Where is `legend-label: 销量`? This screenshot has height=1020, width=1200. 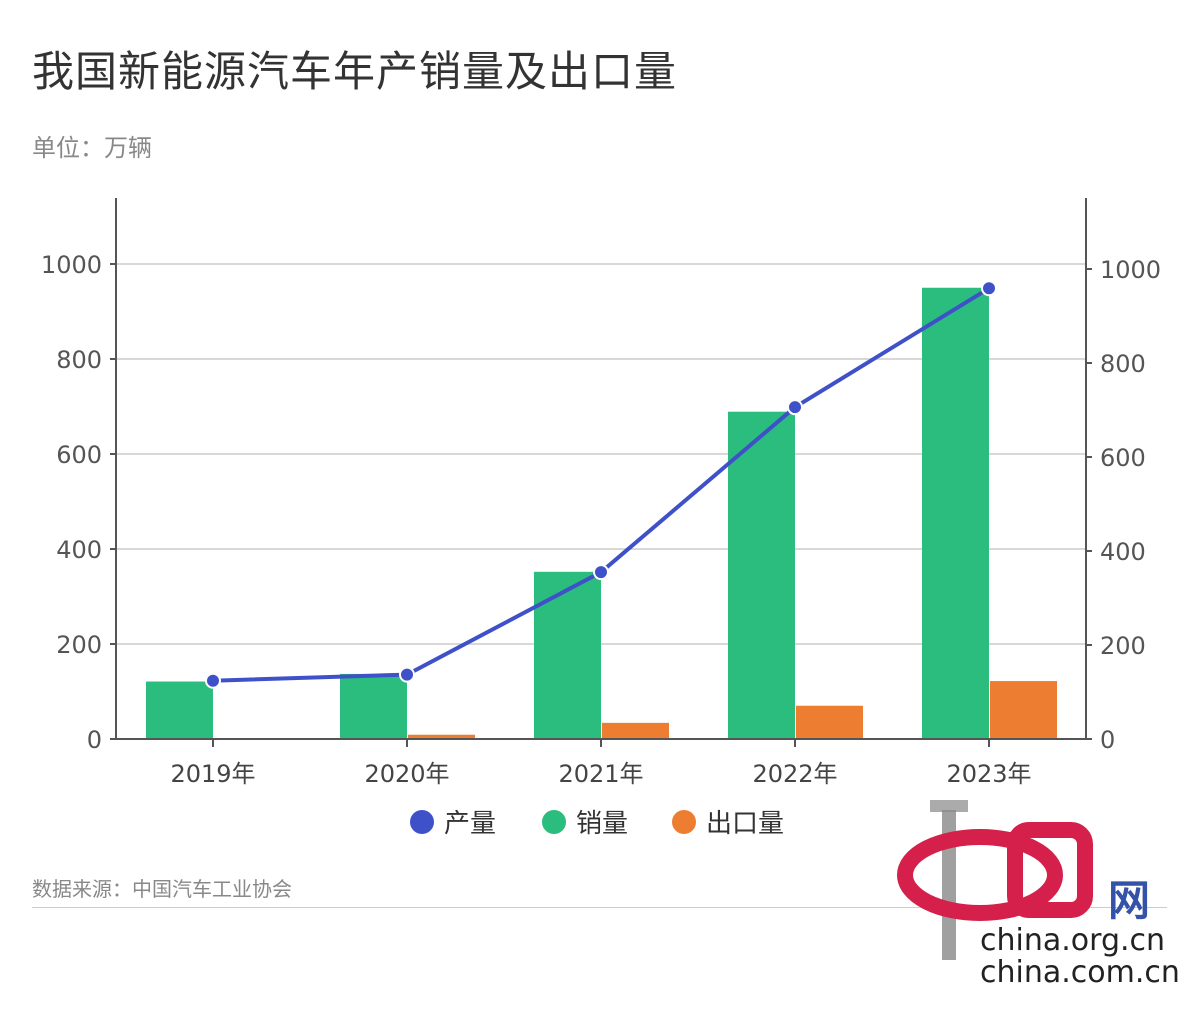
legend-label: 销量 is located at coordinates (602, 824).